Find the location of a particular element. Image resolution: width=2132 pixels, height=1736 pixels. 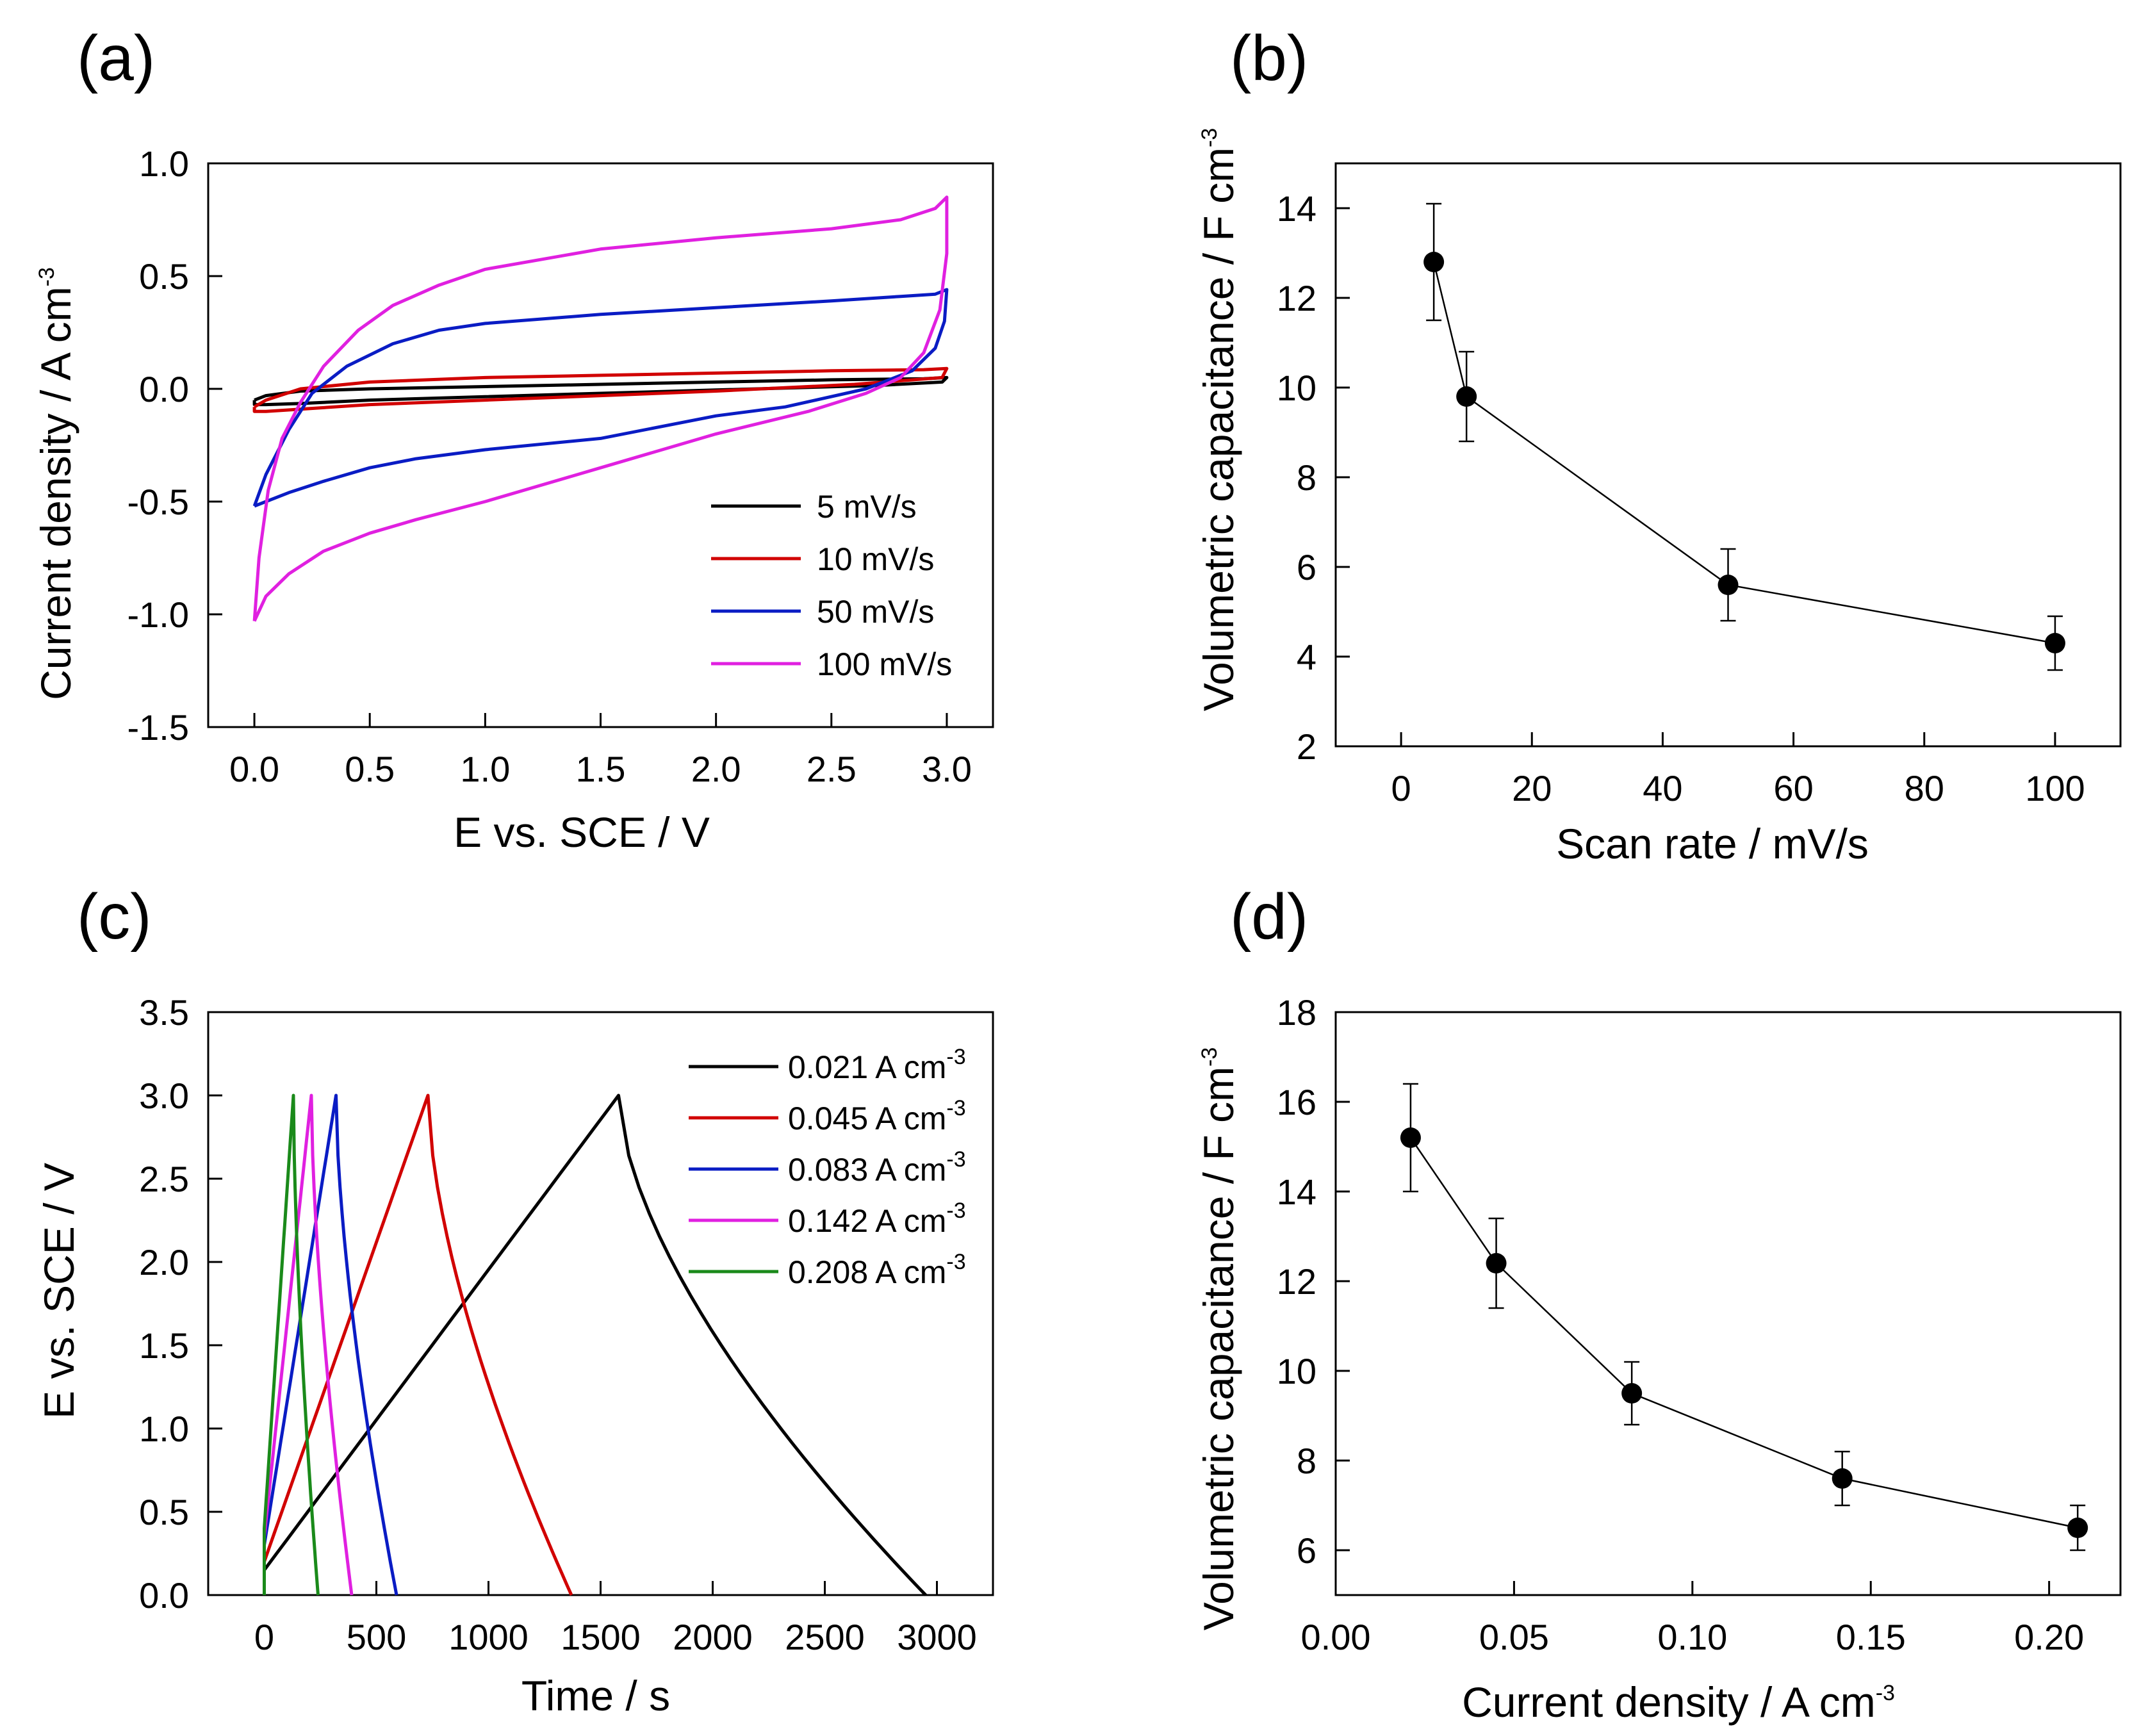

panel-a-y-tick-label: -1.5 is located at coordinates (158, 727).